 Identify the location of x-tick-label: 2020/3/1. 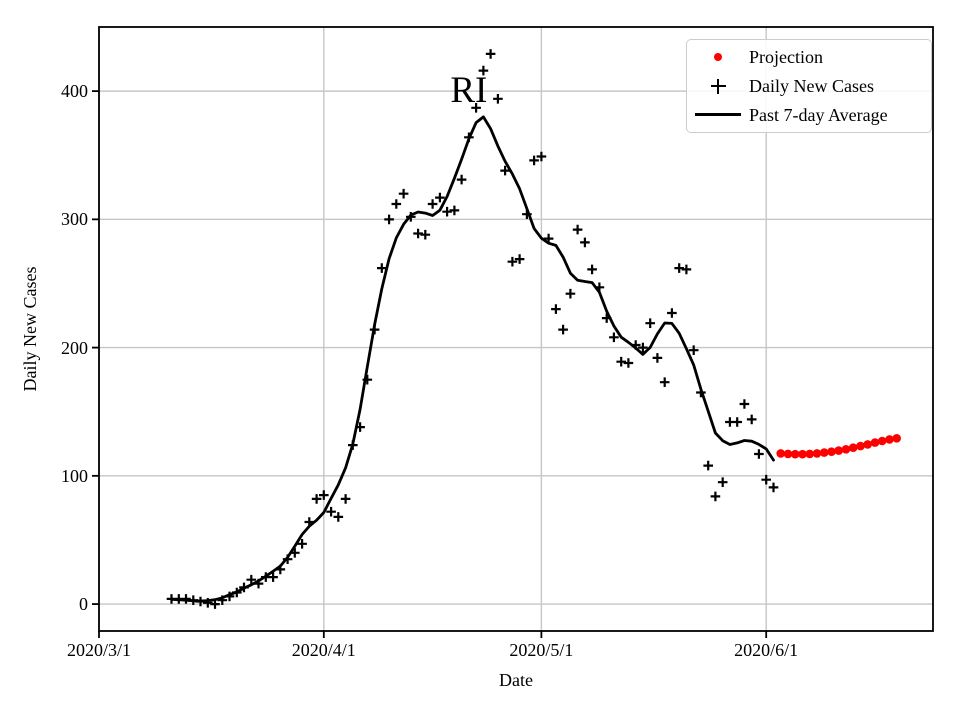
(99, 650).